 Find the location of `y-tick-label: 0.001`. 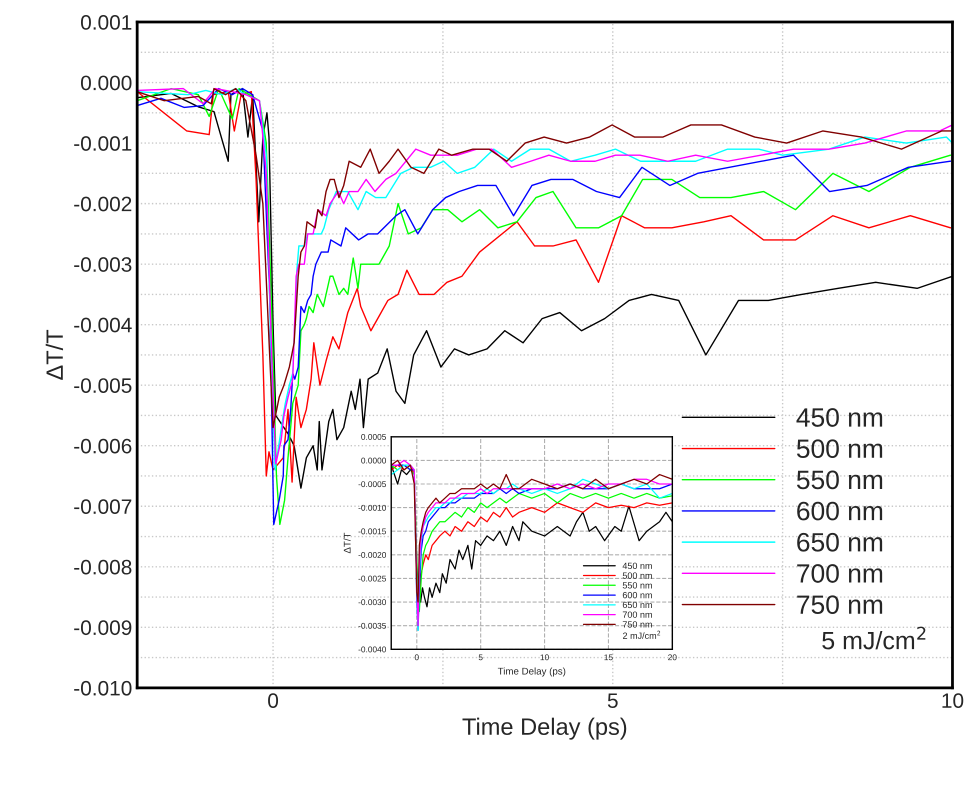

y-tick-label: 0.001 is located at coordinates (106, 22).